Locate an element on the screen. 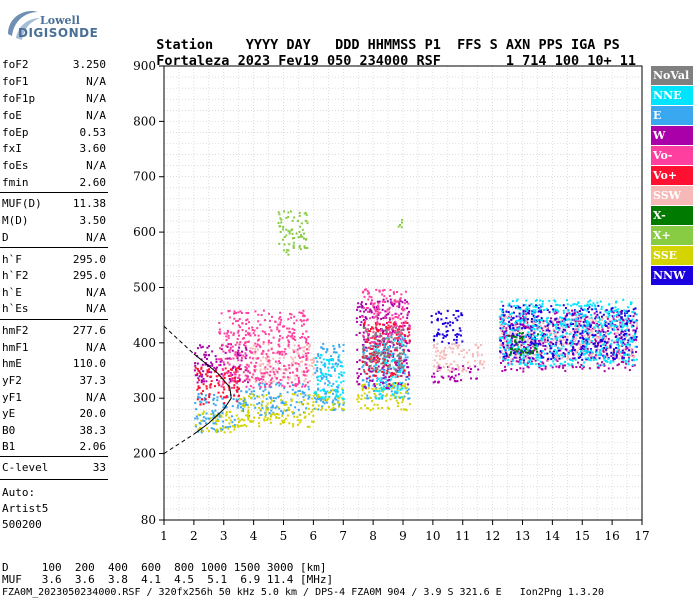 This screenshot has height=600, width=700. param-key: yF1 is located at coordinates (12, 397).